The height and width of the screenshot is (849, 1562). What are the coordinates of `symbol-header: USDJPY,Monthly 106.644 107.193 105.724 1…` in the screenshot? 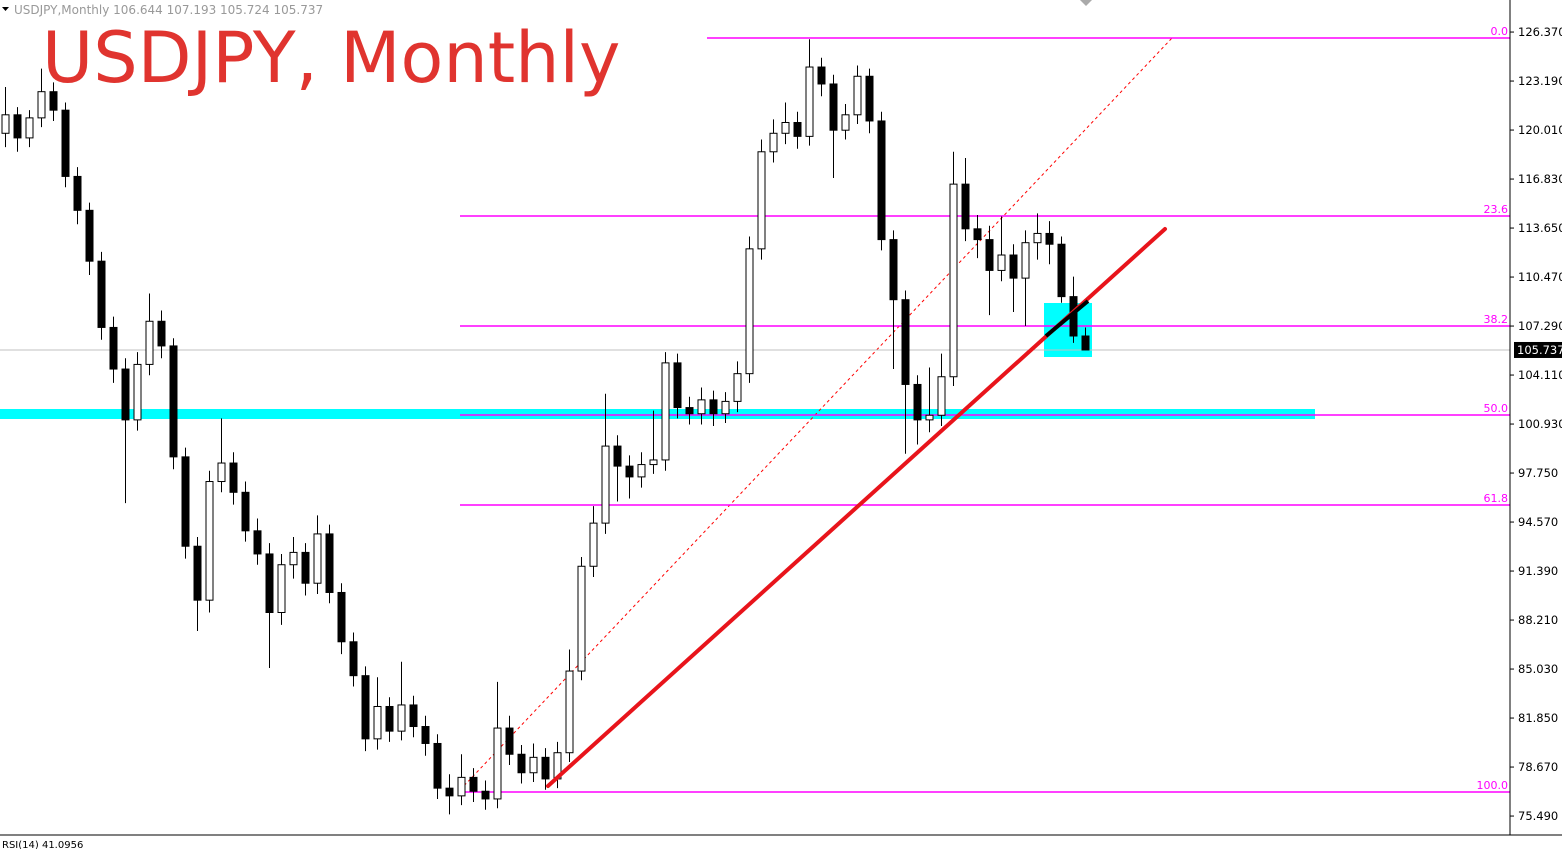 It's located at (168, 10).